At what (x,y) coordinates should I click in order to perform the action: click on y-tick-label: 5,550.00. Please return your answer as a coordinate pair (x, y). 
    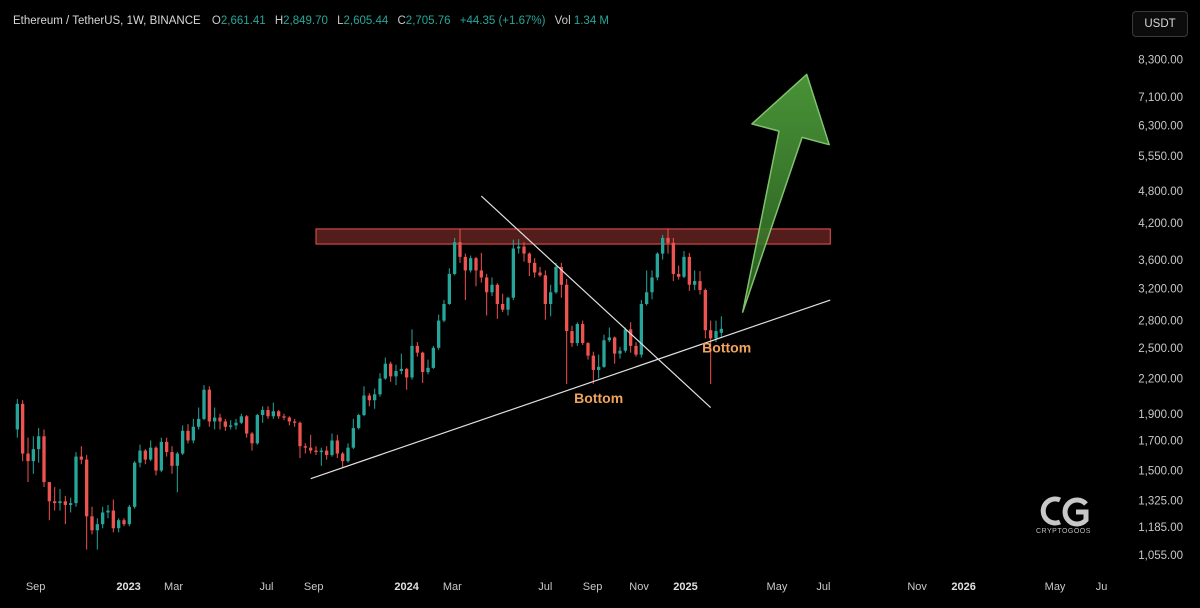
    Looking at the image, I should click on (1160, 157).